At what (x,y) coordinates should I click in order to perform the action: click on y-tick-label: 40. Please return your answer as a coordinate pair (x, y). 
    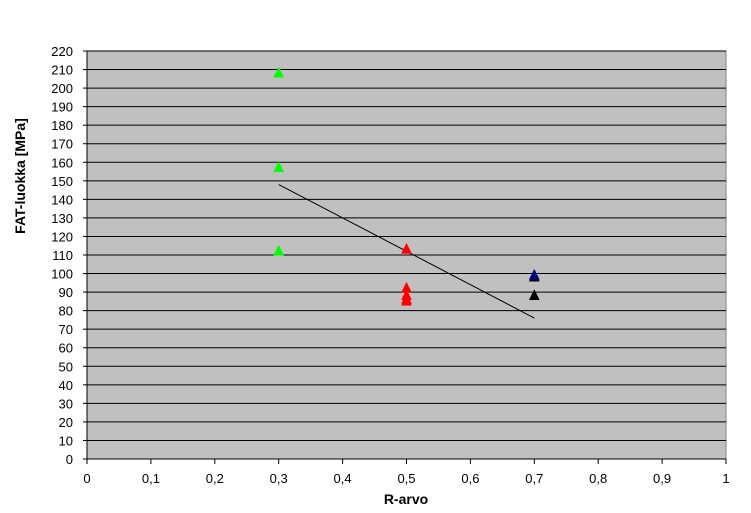
    Looking at the image, I should click on (66, 385).